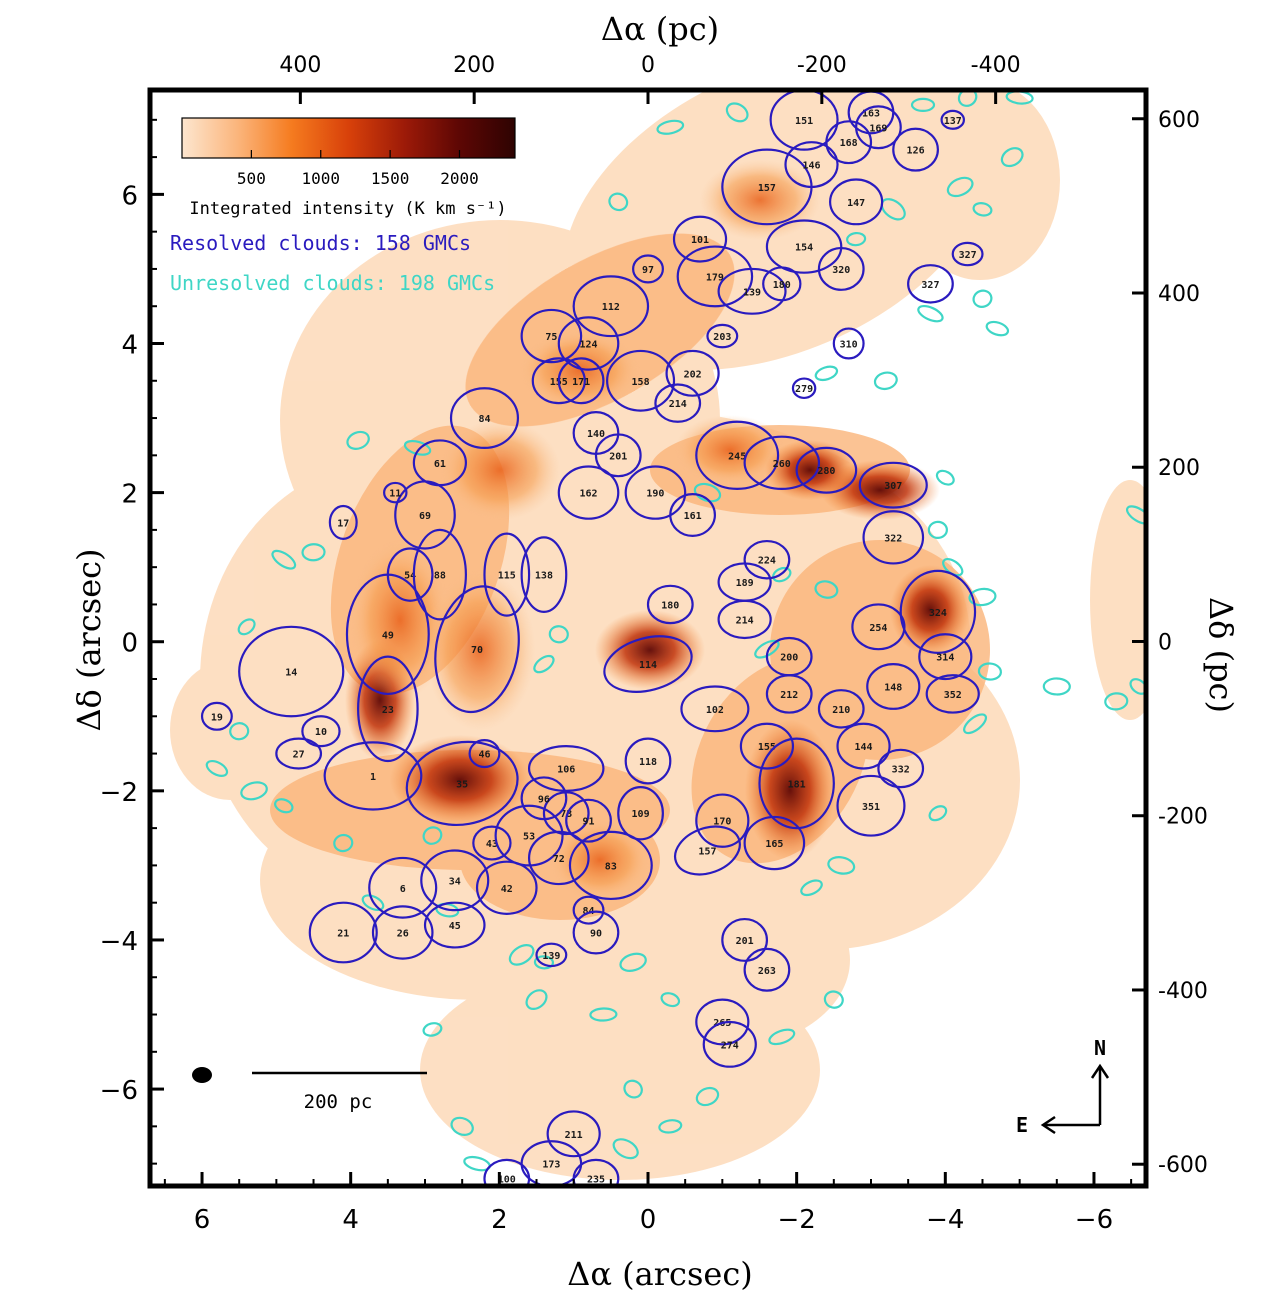 This screenshot has height=1298, width=1280. I want to click on cloud-id-label: 320, so click(841, 270).